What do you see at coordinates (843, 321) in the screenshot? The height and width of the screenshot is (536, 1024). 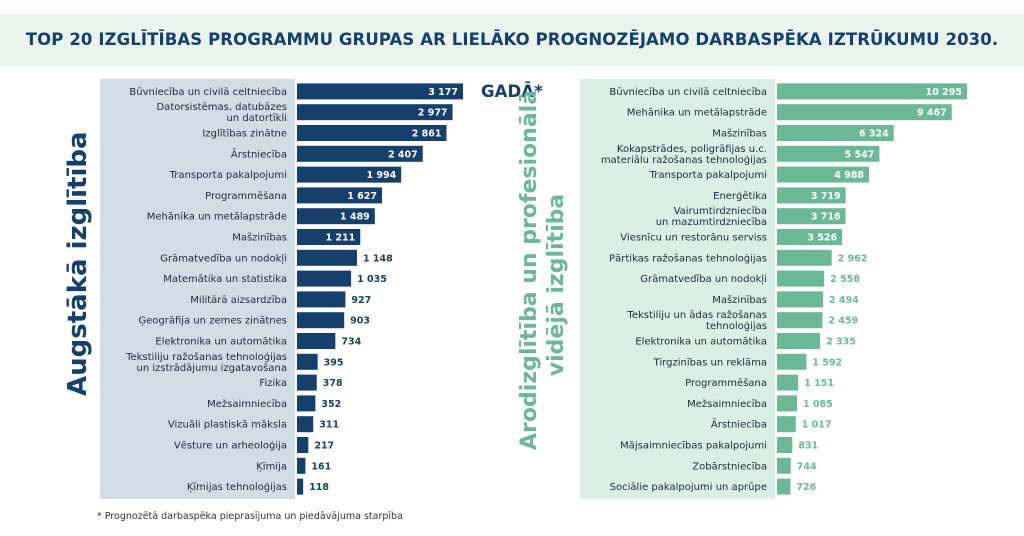 I see `vocational-value-label: 2 459` at bounding box center [843, 321].